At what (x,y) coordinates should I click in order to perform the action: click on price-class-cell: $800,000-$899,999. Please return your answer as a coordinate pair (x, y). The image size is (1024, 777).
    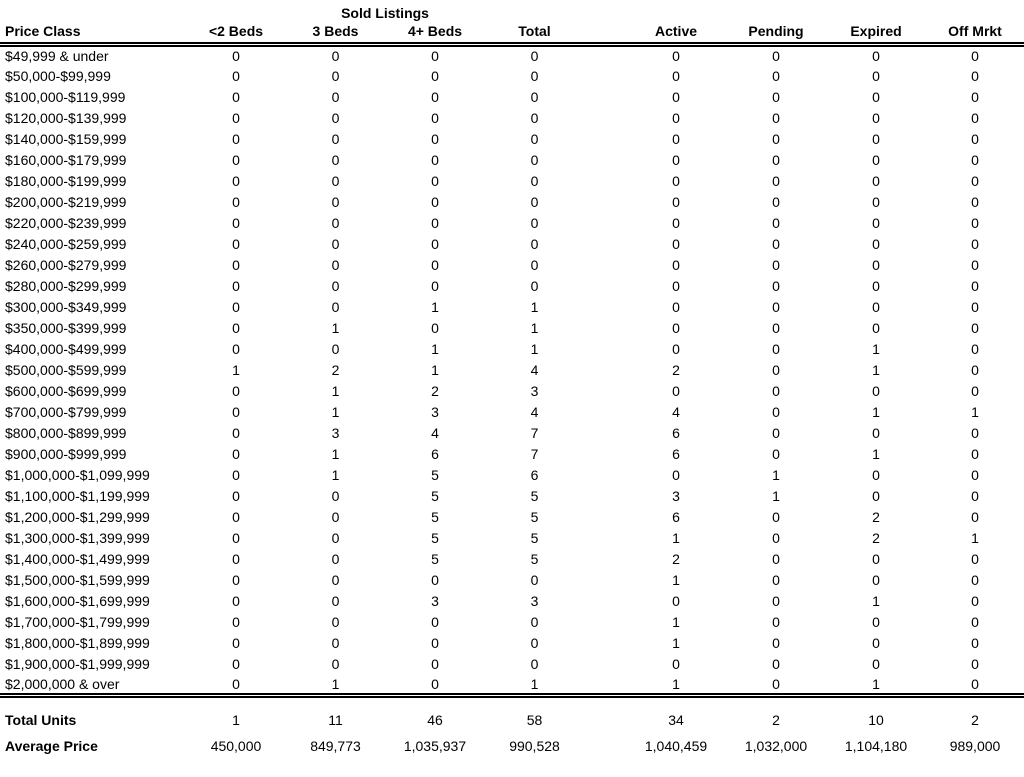
    Looking at the image, I should click on (66, 433).